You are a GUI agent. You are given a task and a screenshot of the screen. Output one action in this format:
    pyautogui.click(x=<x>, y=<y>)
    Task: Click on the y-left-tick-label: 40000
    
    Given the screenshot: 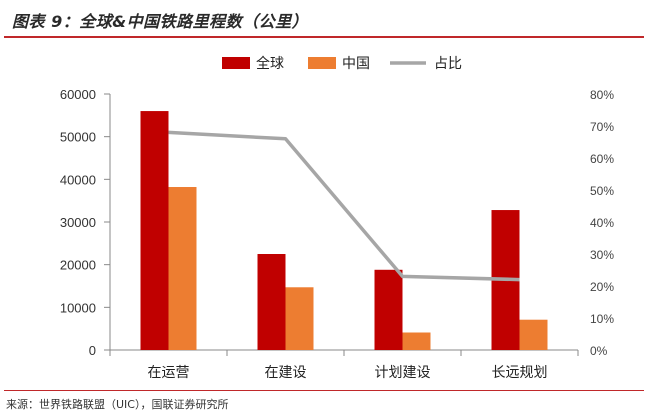 What is the action you would take?
    pyautogui.click(x=78, y=179)
    